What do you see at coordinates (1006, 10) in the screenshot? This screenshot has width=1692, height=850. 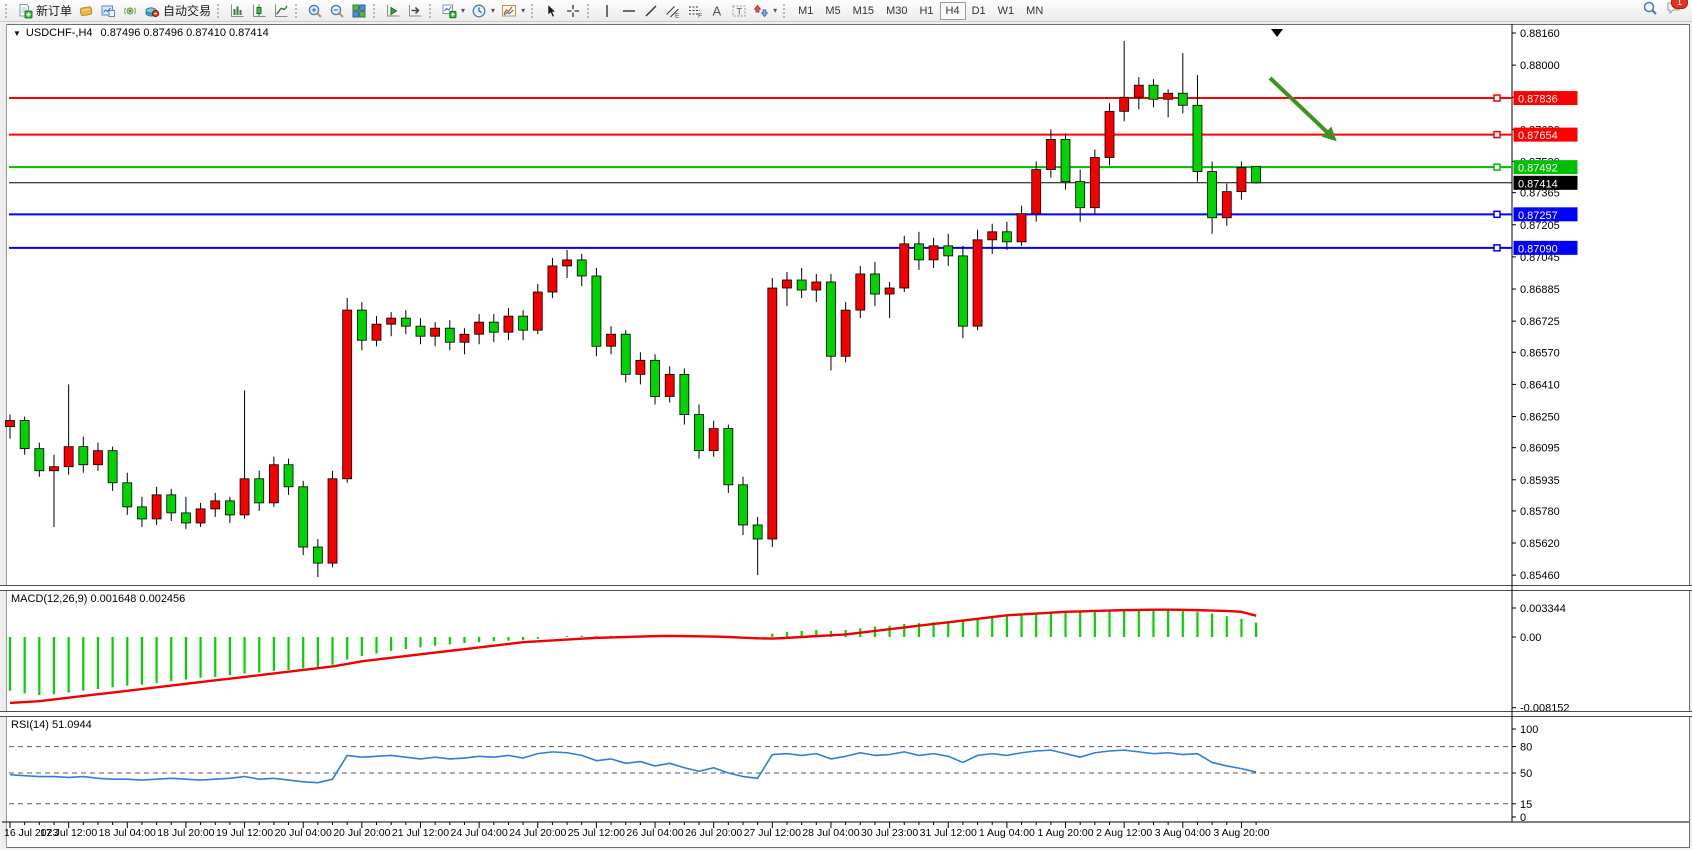 I see `timeframe-button-w1: W1` at bounding box center [1006, 10].